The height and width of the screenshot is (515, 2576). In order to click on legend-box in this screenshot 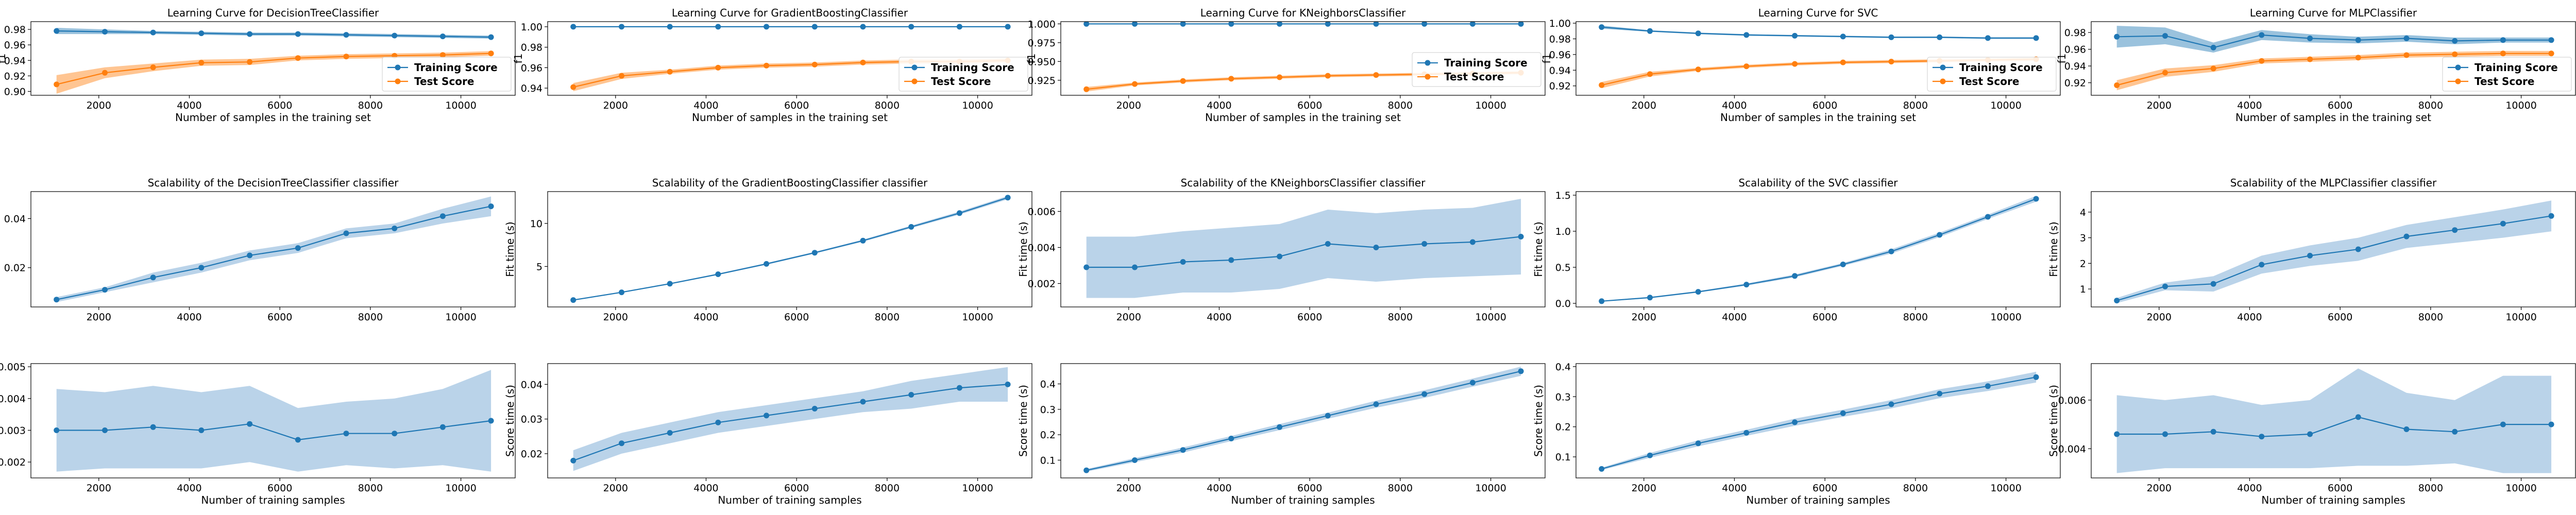, I will do `click(447, 75)`.